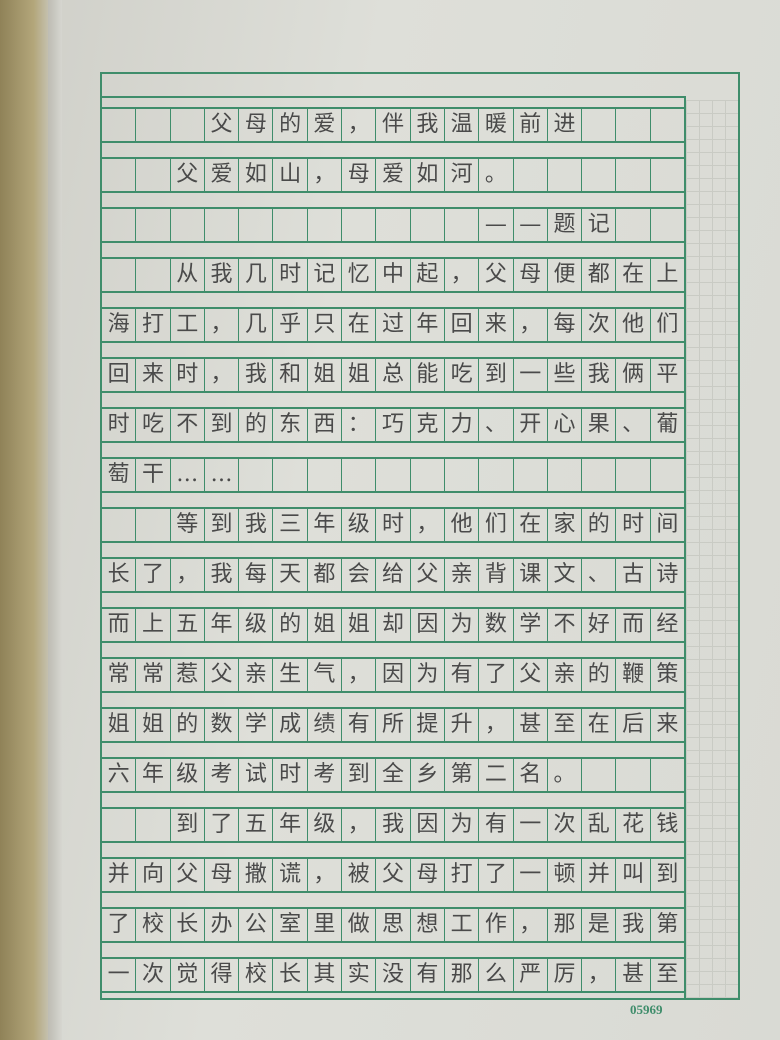 The width and height of the screenshot is (780, 1040). I want to click on essay-row: — — 题记, so click(393, 225).